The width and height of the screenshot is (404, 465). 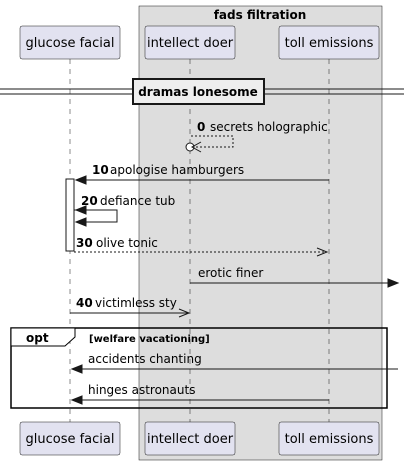 I want to click on message-10-num: 10, so click(x=100, y=170).